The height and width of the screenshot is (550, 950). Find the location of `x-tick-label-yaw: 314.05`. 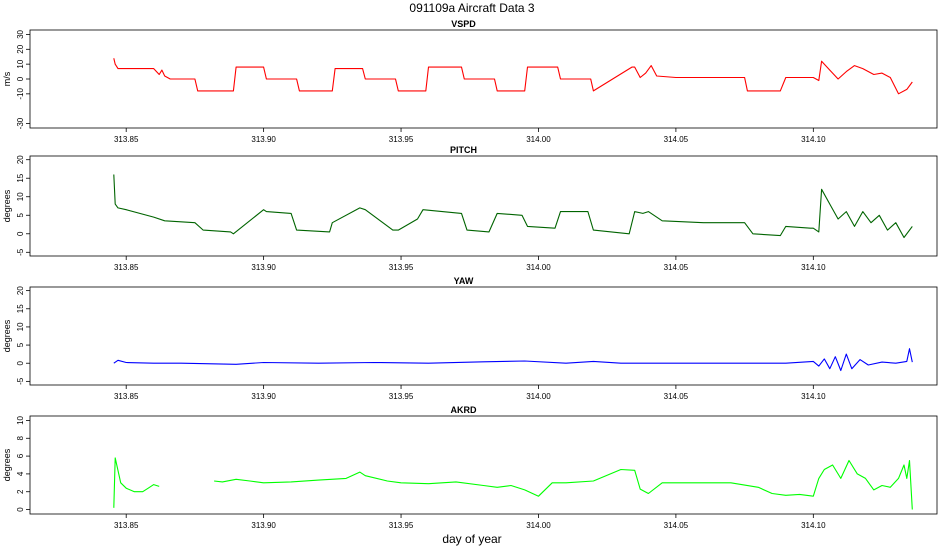

x-tick-label-yaw: 314.05 is located at coordinates (676, 396).